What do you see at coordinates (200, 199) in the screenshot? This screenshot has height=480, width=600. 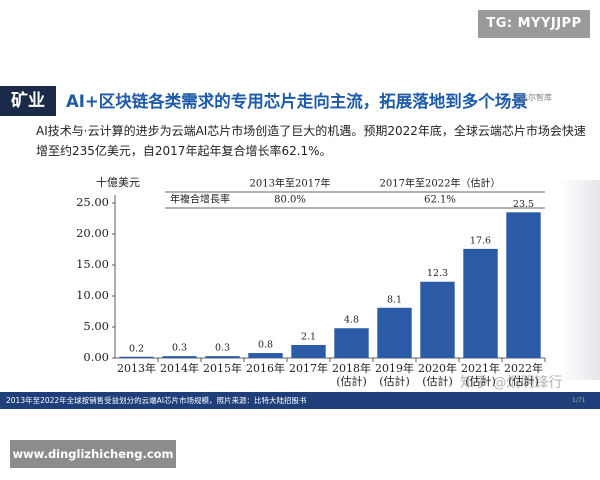 I see `table-row-label: 年複合增長率` at bounding box center [200, 199].